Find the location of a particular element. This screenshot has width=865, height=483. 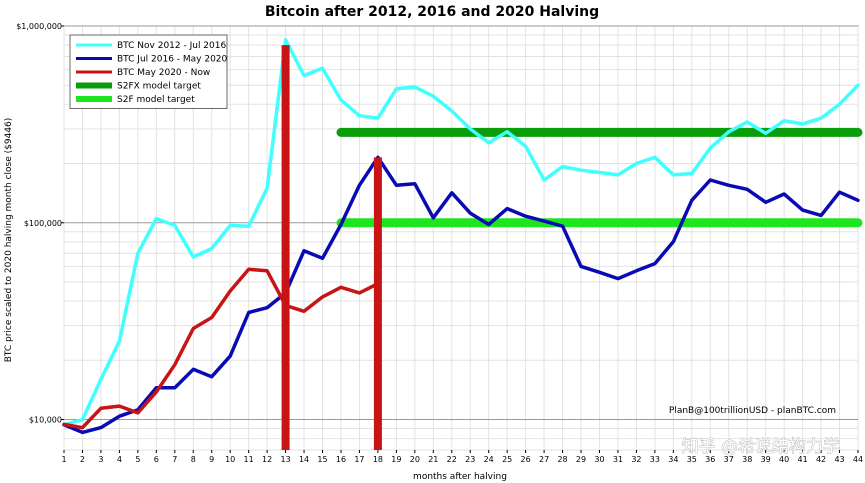

x-tick-label: 11 is located at coordinates (249, 459).